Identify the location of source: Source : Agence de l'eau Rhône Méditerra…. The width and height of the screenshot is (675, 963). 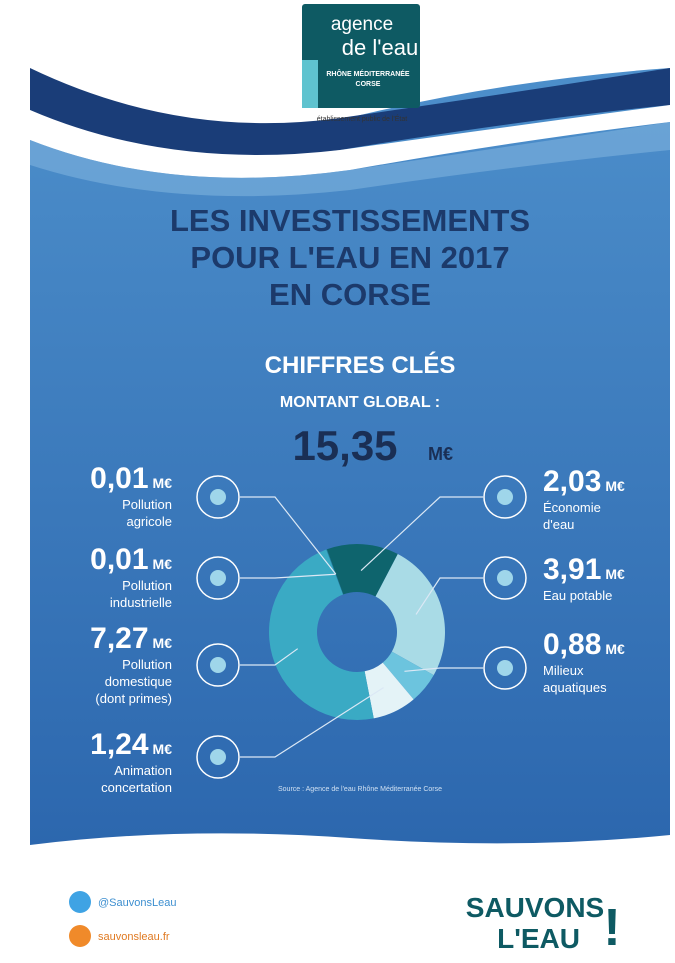
(360, 789).